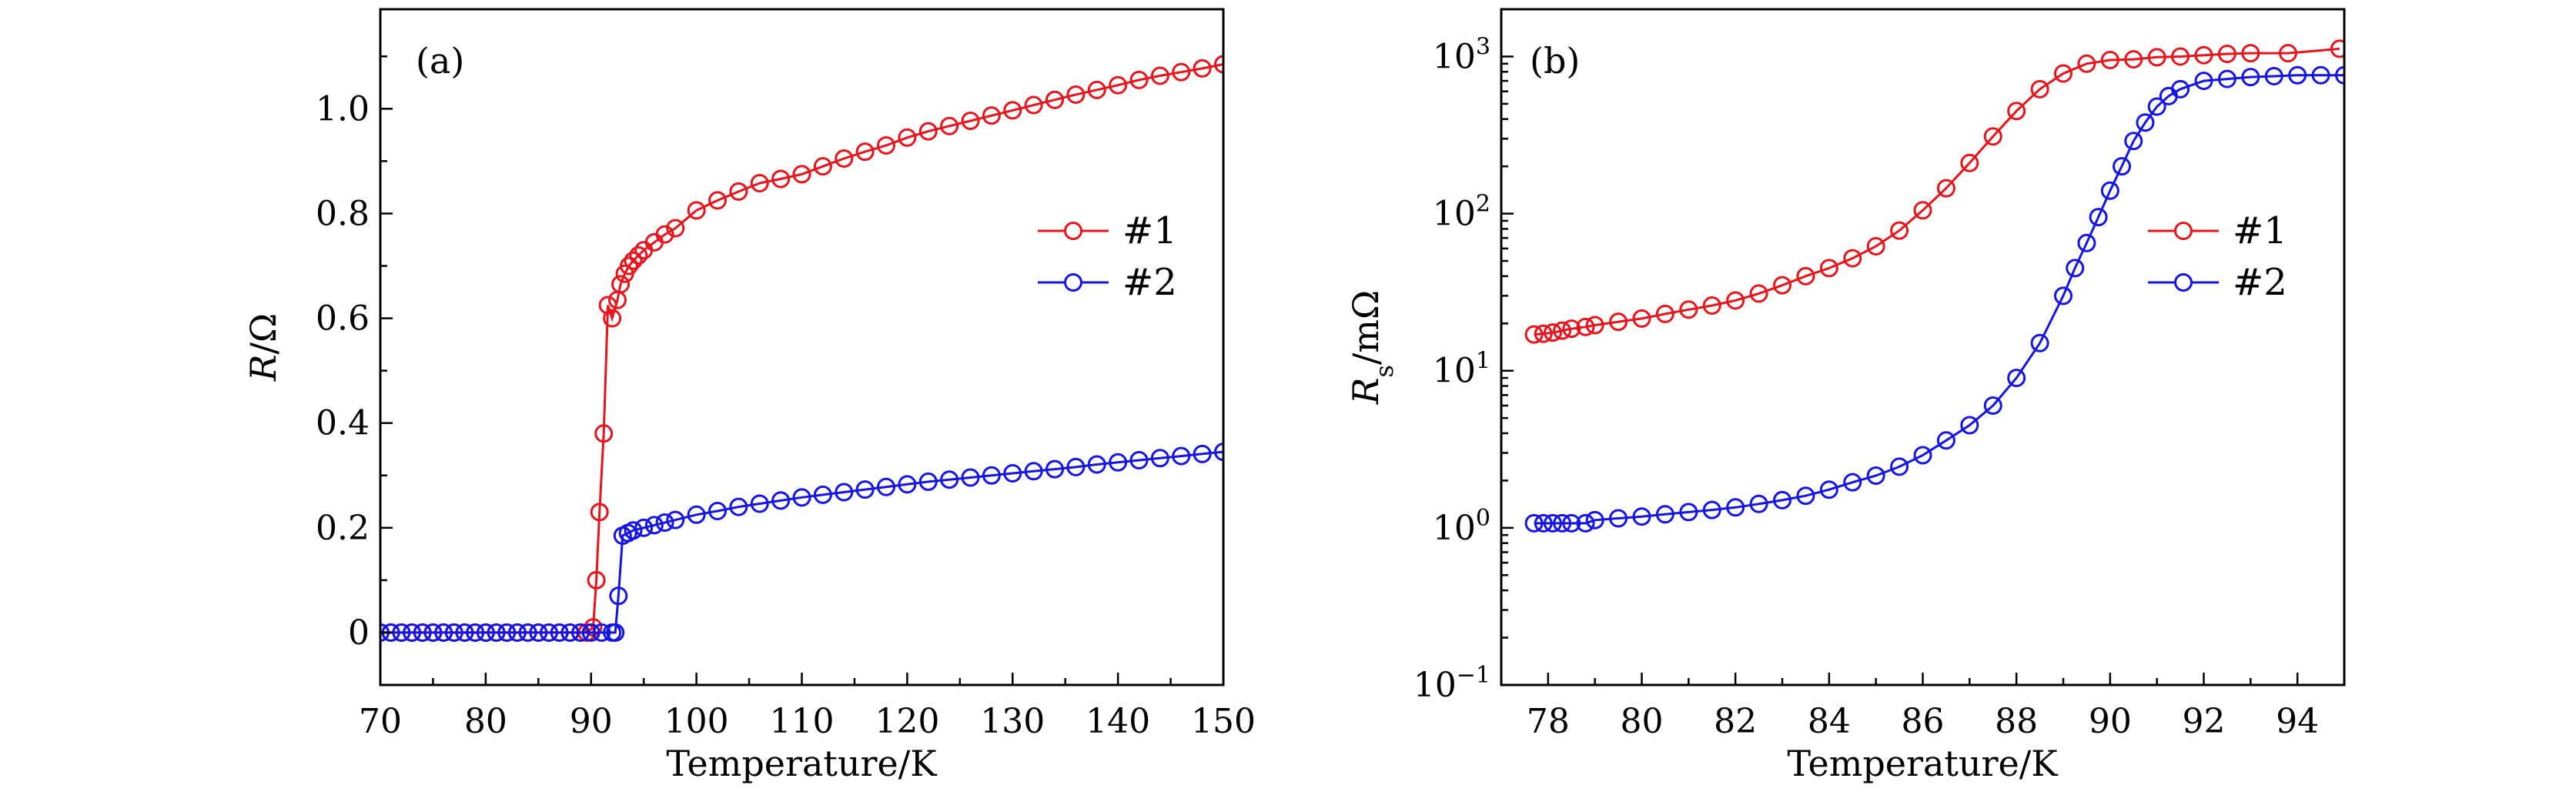 Image resolution: width=2576 pixels, height=795 pixels. Describe the element at coordinates (1736, 721) in the screenshot. I see `x-tick-label: 82` at that location.